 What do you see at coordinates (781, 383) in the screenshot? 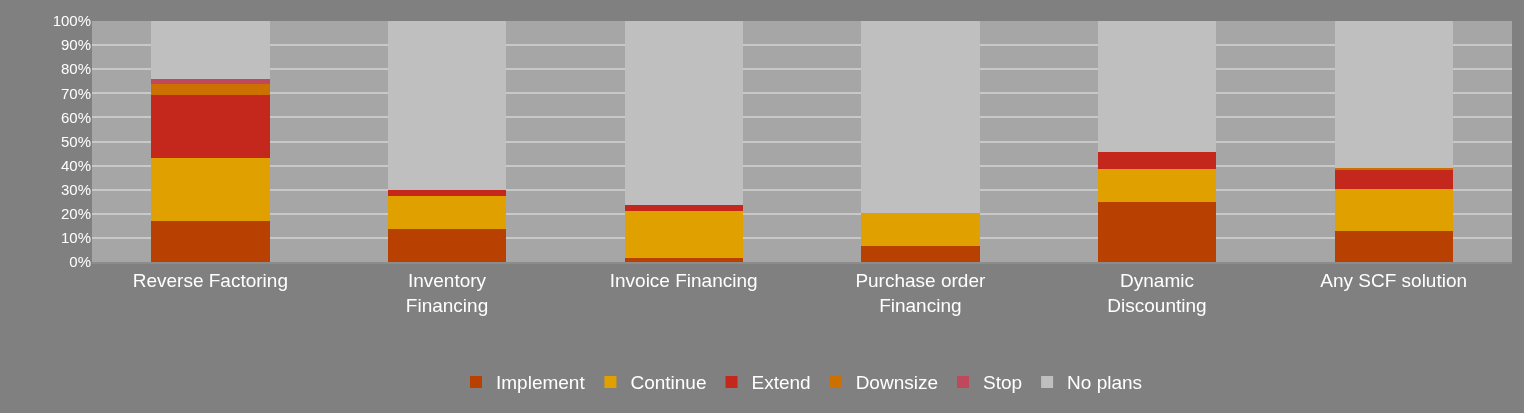
I see `legend-label: Extend` at bounding box center [781, 383].